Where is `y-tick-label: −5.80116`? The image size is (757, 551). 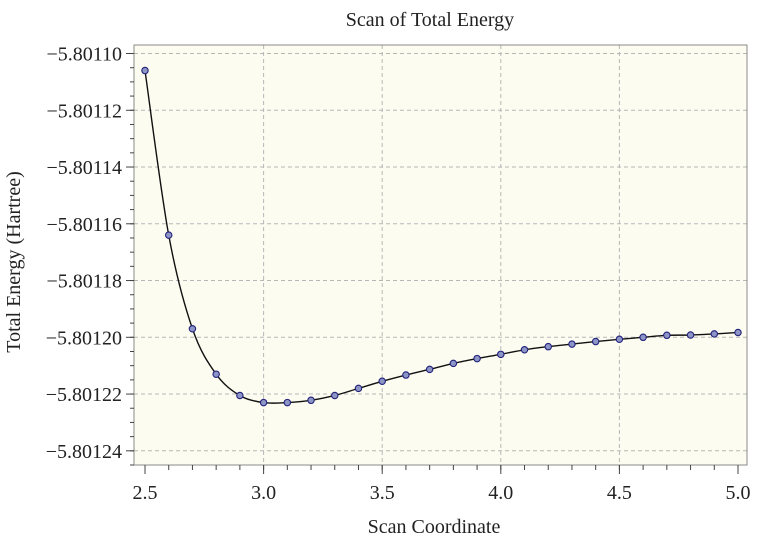
y-tick-label: −5.80116 is located at coordinates (84, 225).